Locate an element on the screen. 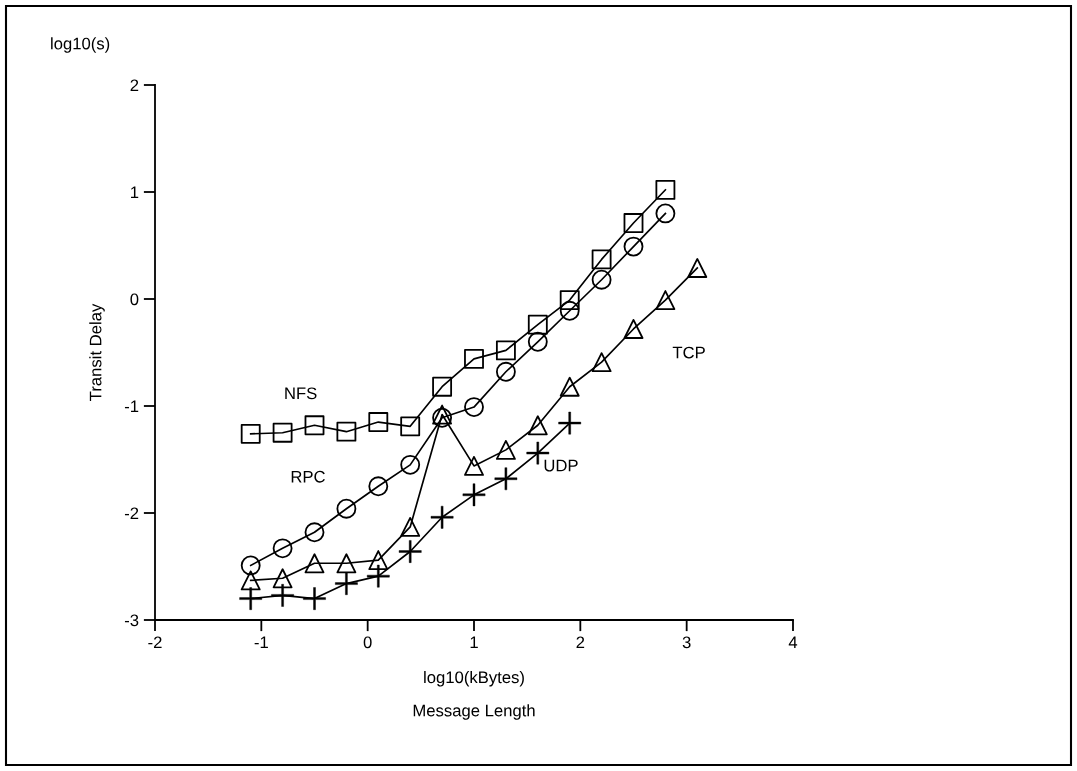 The image size is (1077, 771). x-tick-label: 1 is located at coordinates (474, 642).